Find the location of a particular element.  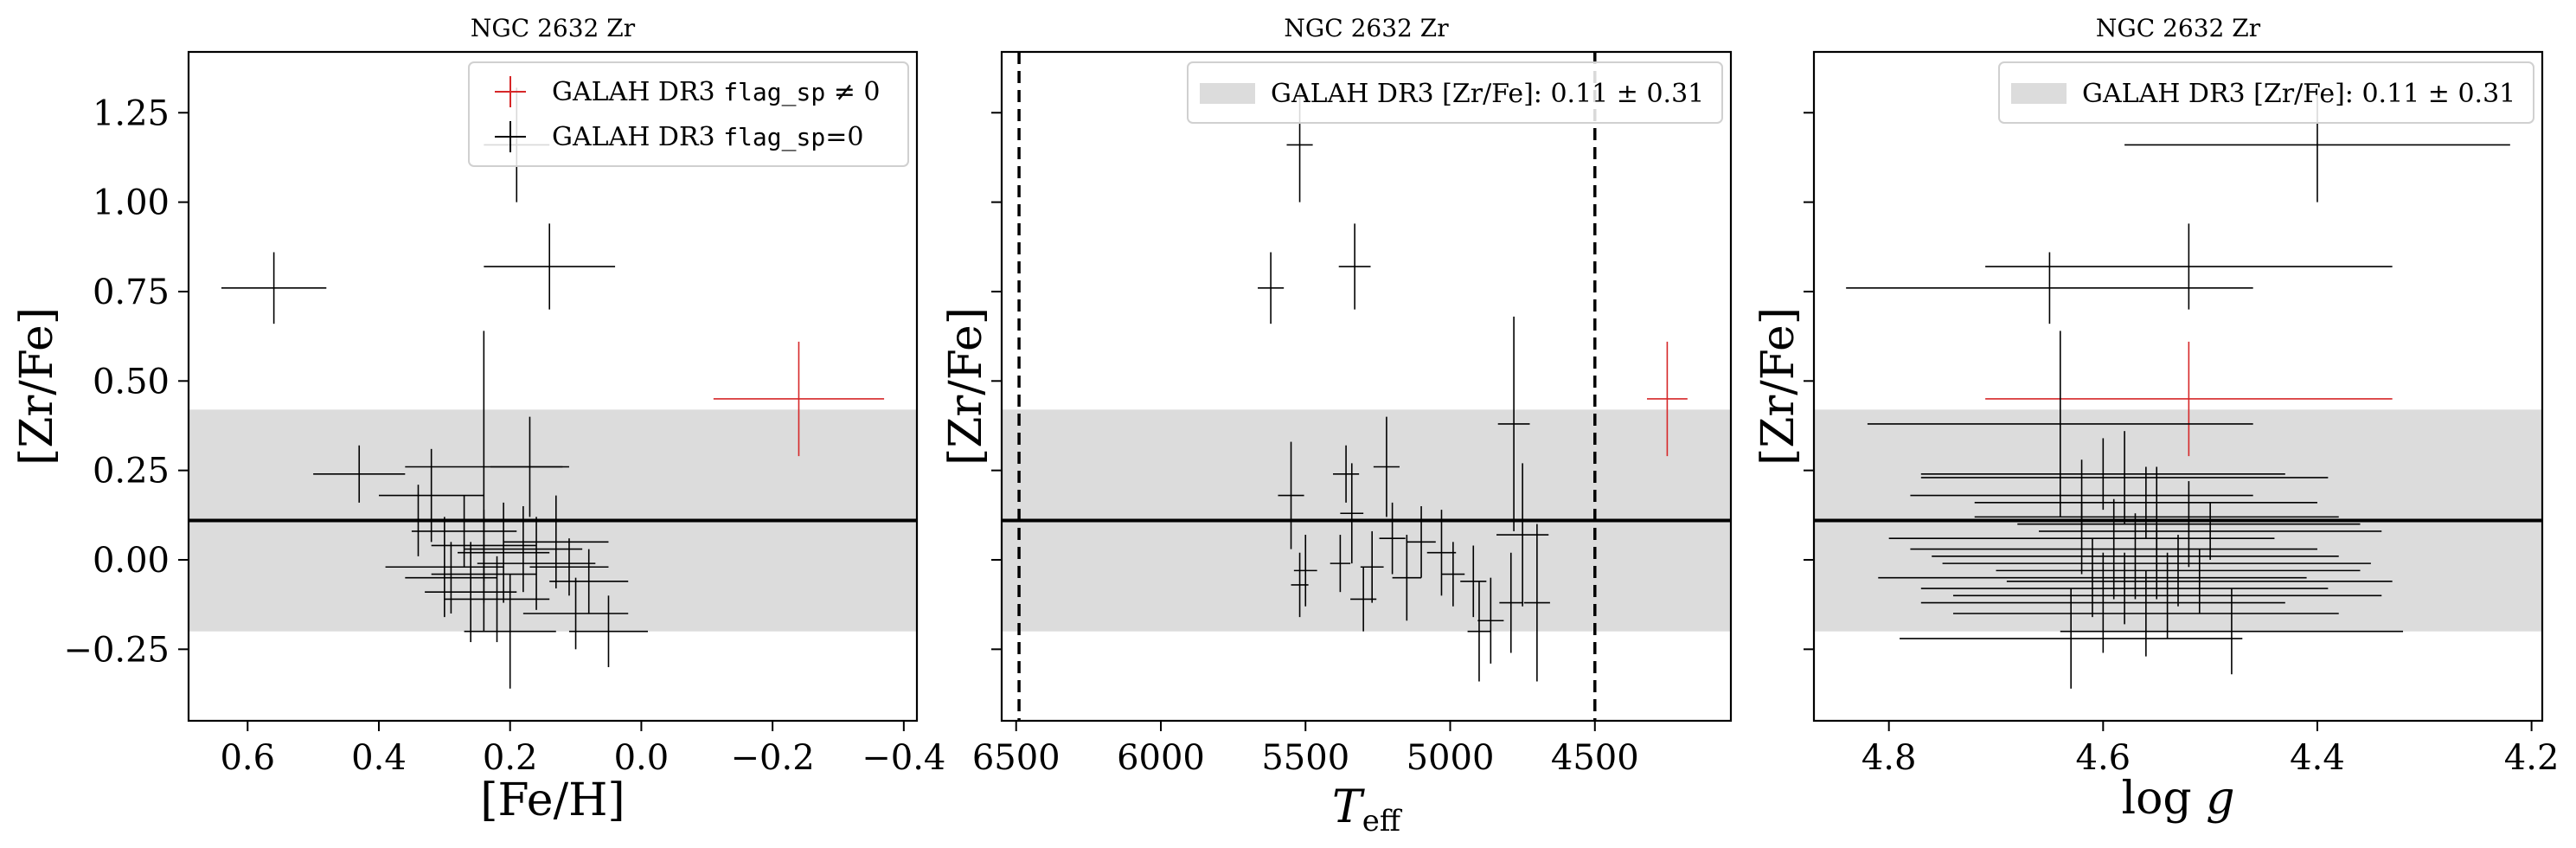

x-tick-label: 0.4 is located at coordinates (379, 758).